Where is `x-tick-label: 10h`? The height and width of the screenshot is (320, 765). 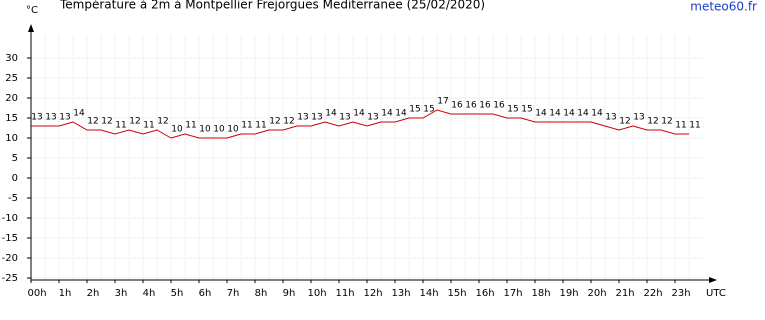 x-tick-label: 10h is located at coordinates (316, 293).